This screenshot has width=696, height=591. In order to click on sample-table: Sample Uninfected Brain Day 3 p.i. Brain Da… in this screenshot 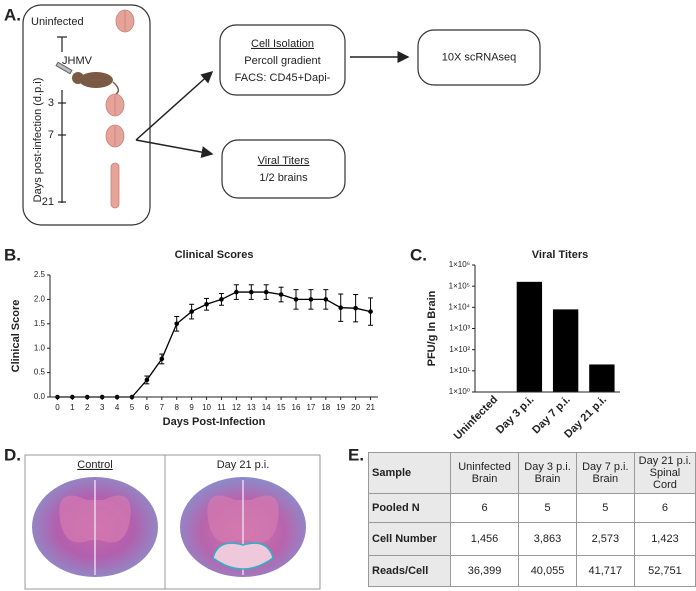, I will do `click(532, 519)`.